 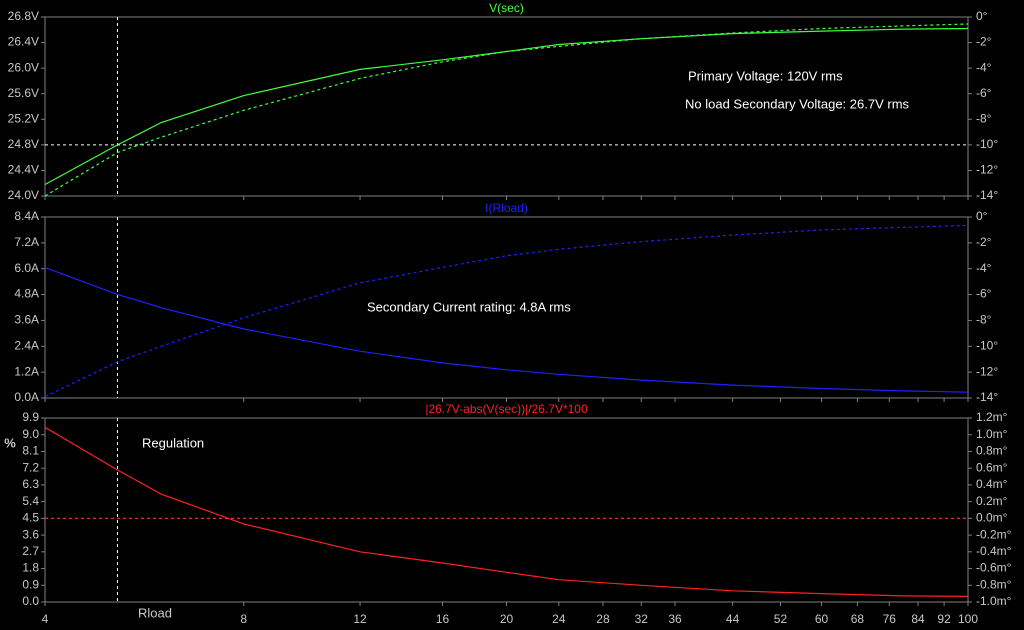 What do you see at coordinates (30, 501) in the screenshot?
I see `y-tick-label: 5.4` at bounding box center [30, 501].